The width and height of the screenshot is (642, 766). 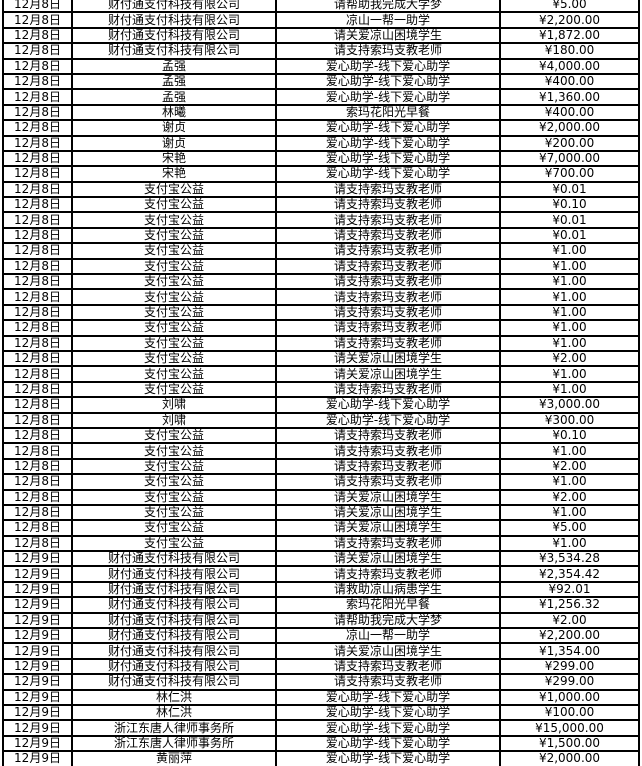 What do you see at coordinates (569, 35) in the screenshot?
I see `amount-cell: ¥1,872.00` at bounding box center [569, 35].